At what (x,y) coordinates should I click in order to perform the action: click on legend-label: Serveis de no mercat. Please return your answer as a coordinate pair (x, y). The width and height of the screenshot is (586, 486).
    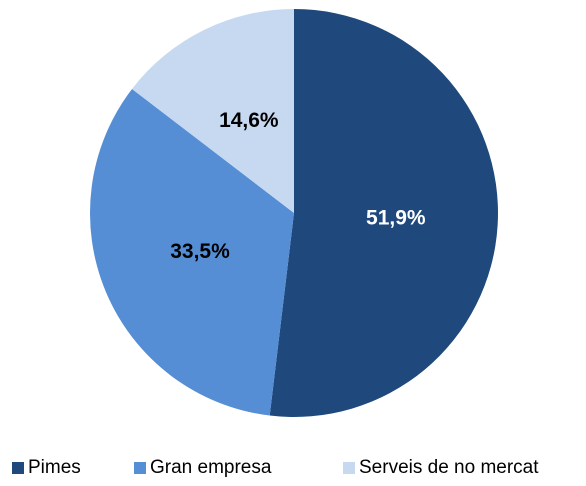
    Looking at the image, I should click on (449, 467).